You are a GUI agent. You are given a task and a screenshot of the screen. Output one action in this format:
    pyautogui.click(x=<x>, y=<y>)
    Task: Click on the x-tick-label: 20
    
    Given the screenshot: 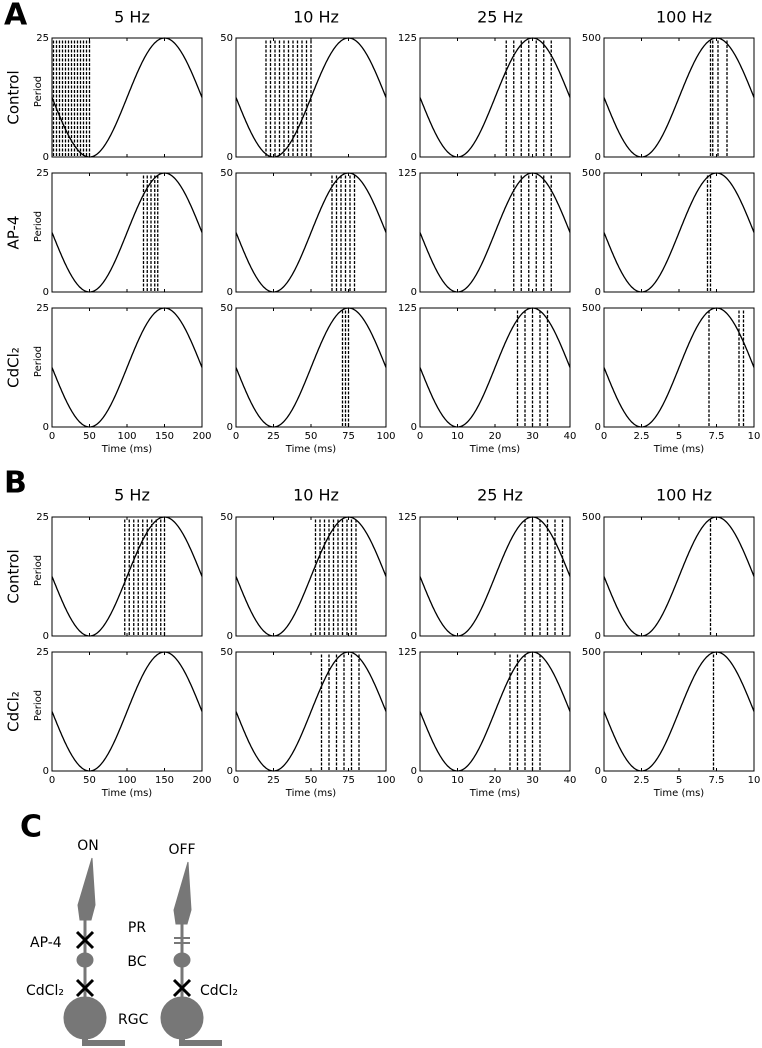 What is the action you would take?
    pyautogui.click(x=495, y=780)
    